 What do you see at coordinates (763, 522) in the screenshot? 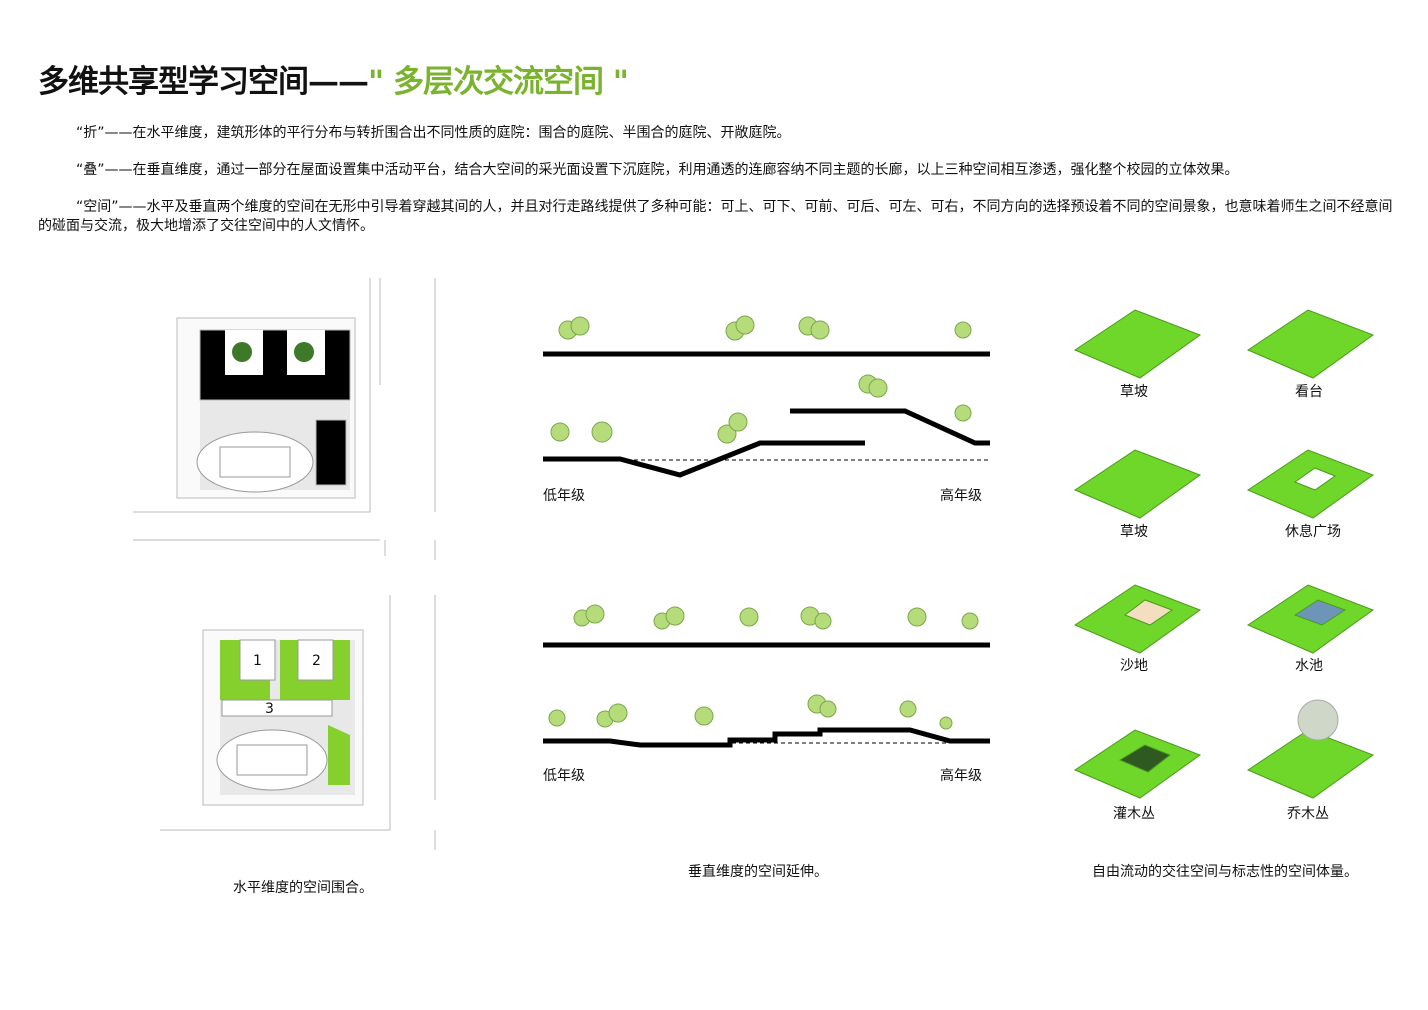
I see `section-trees` at bounding box center [763, 522].